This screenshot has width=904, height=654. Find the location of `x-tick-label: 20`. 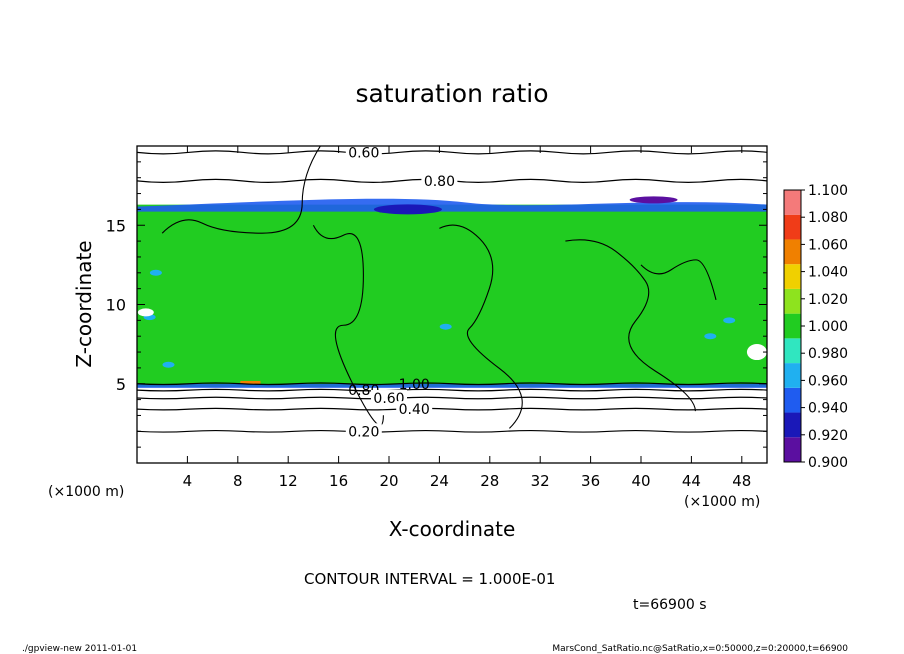

x-tick-label: 20 is located at coordinates (388, 481).